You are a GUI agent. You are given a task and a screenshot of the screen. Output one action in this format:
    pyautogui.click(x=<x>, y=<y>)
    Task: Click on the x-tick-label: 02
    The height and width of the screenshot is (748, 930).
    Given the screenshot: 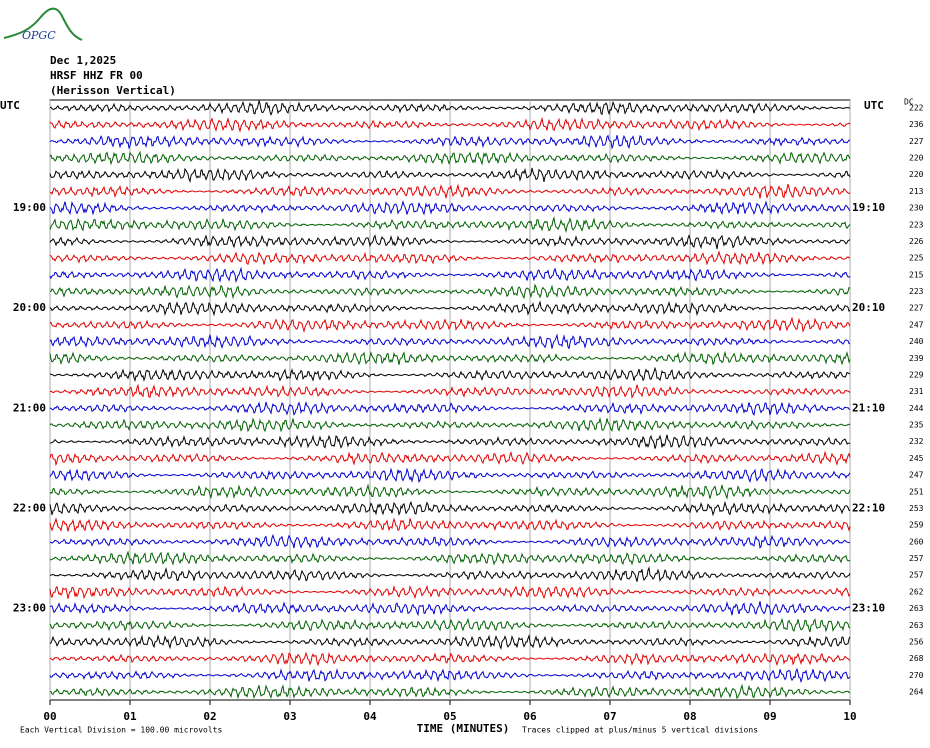 What is the action you would take?
    pyautogui.click(x=209, y=716)
    